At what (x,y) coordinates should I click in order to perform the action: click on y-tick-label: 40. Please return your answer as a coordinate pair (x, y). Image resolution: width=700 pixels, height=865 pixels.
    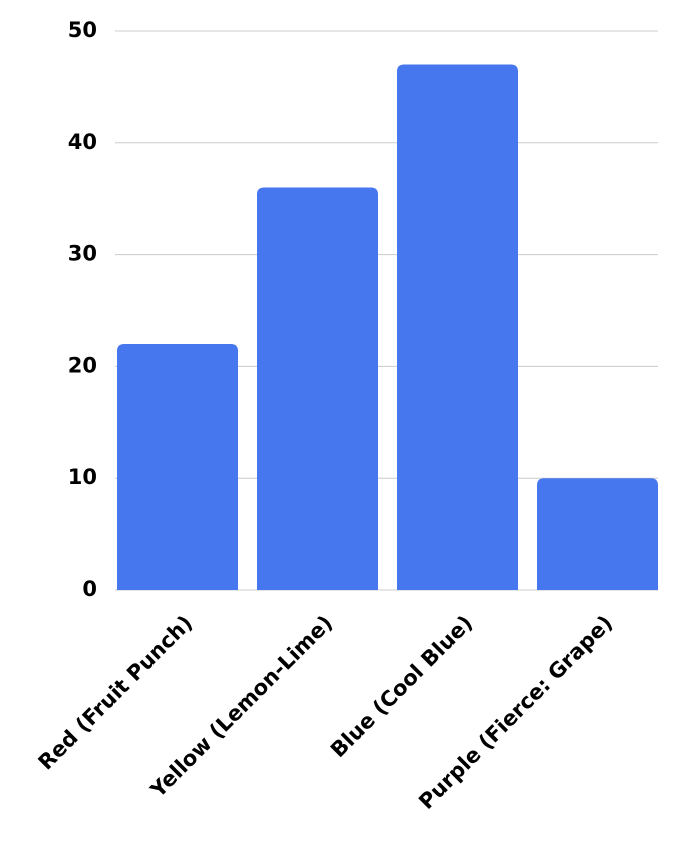
    Looking at the image, I should click on (82, 142).